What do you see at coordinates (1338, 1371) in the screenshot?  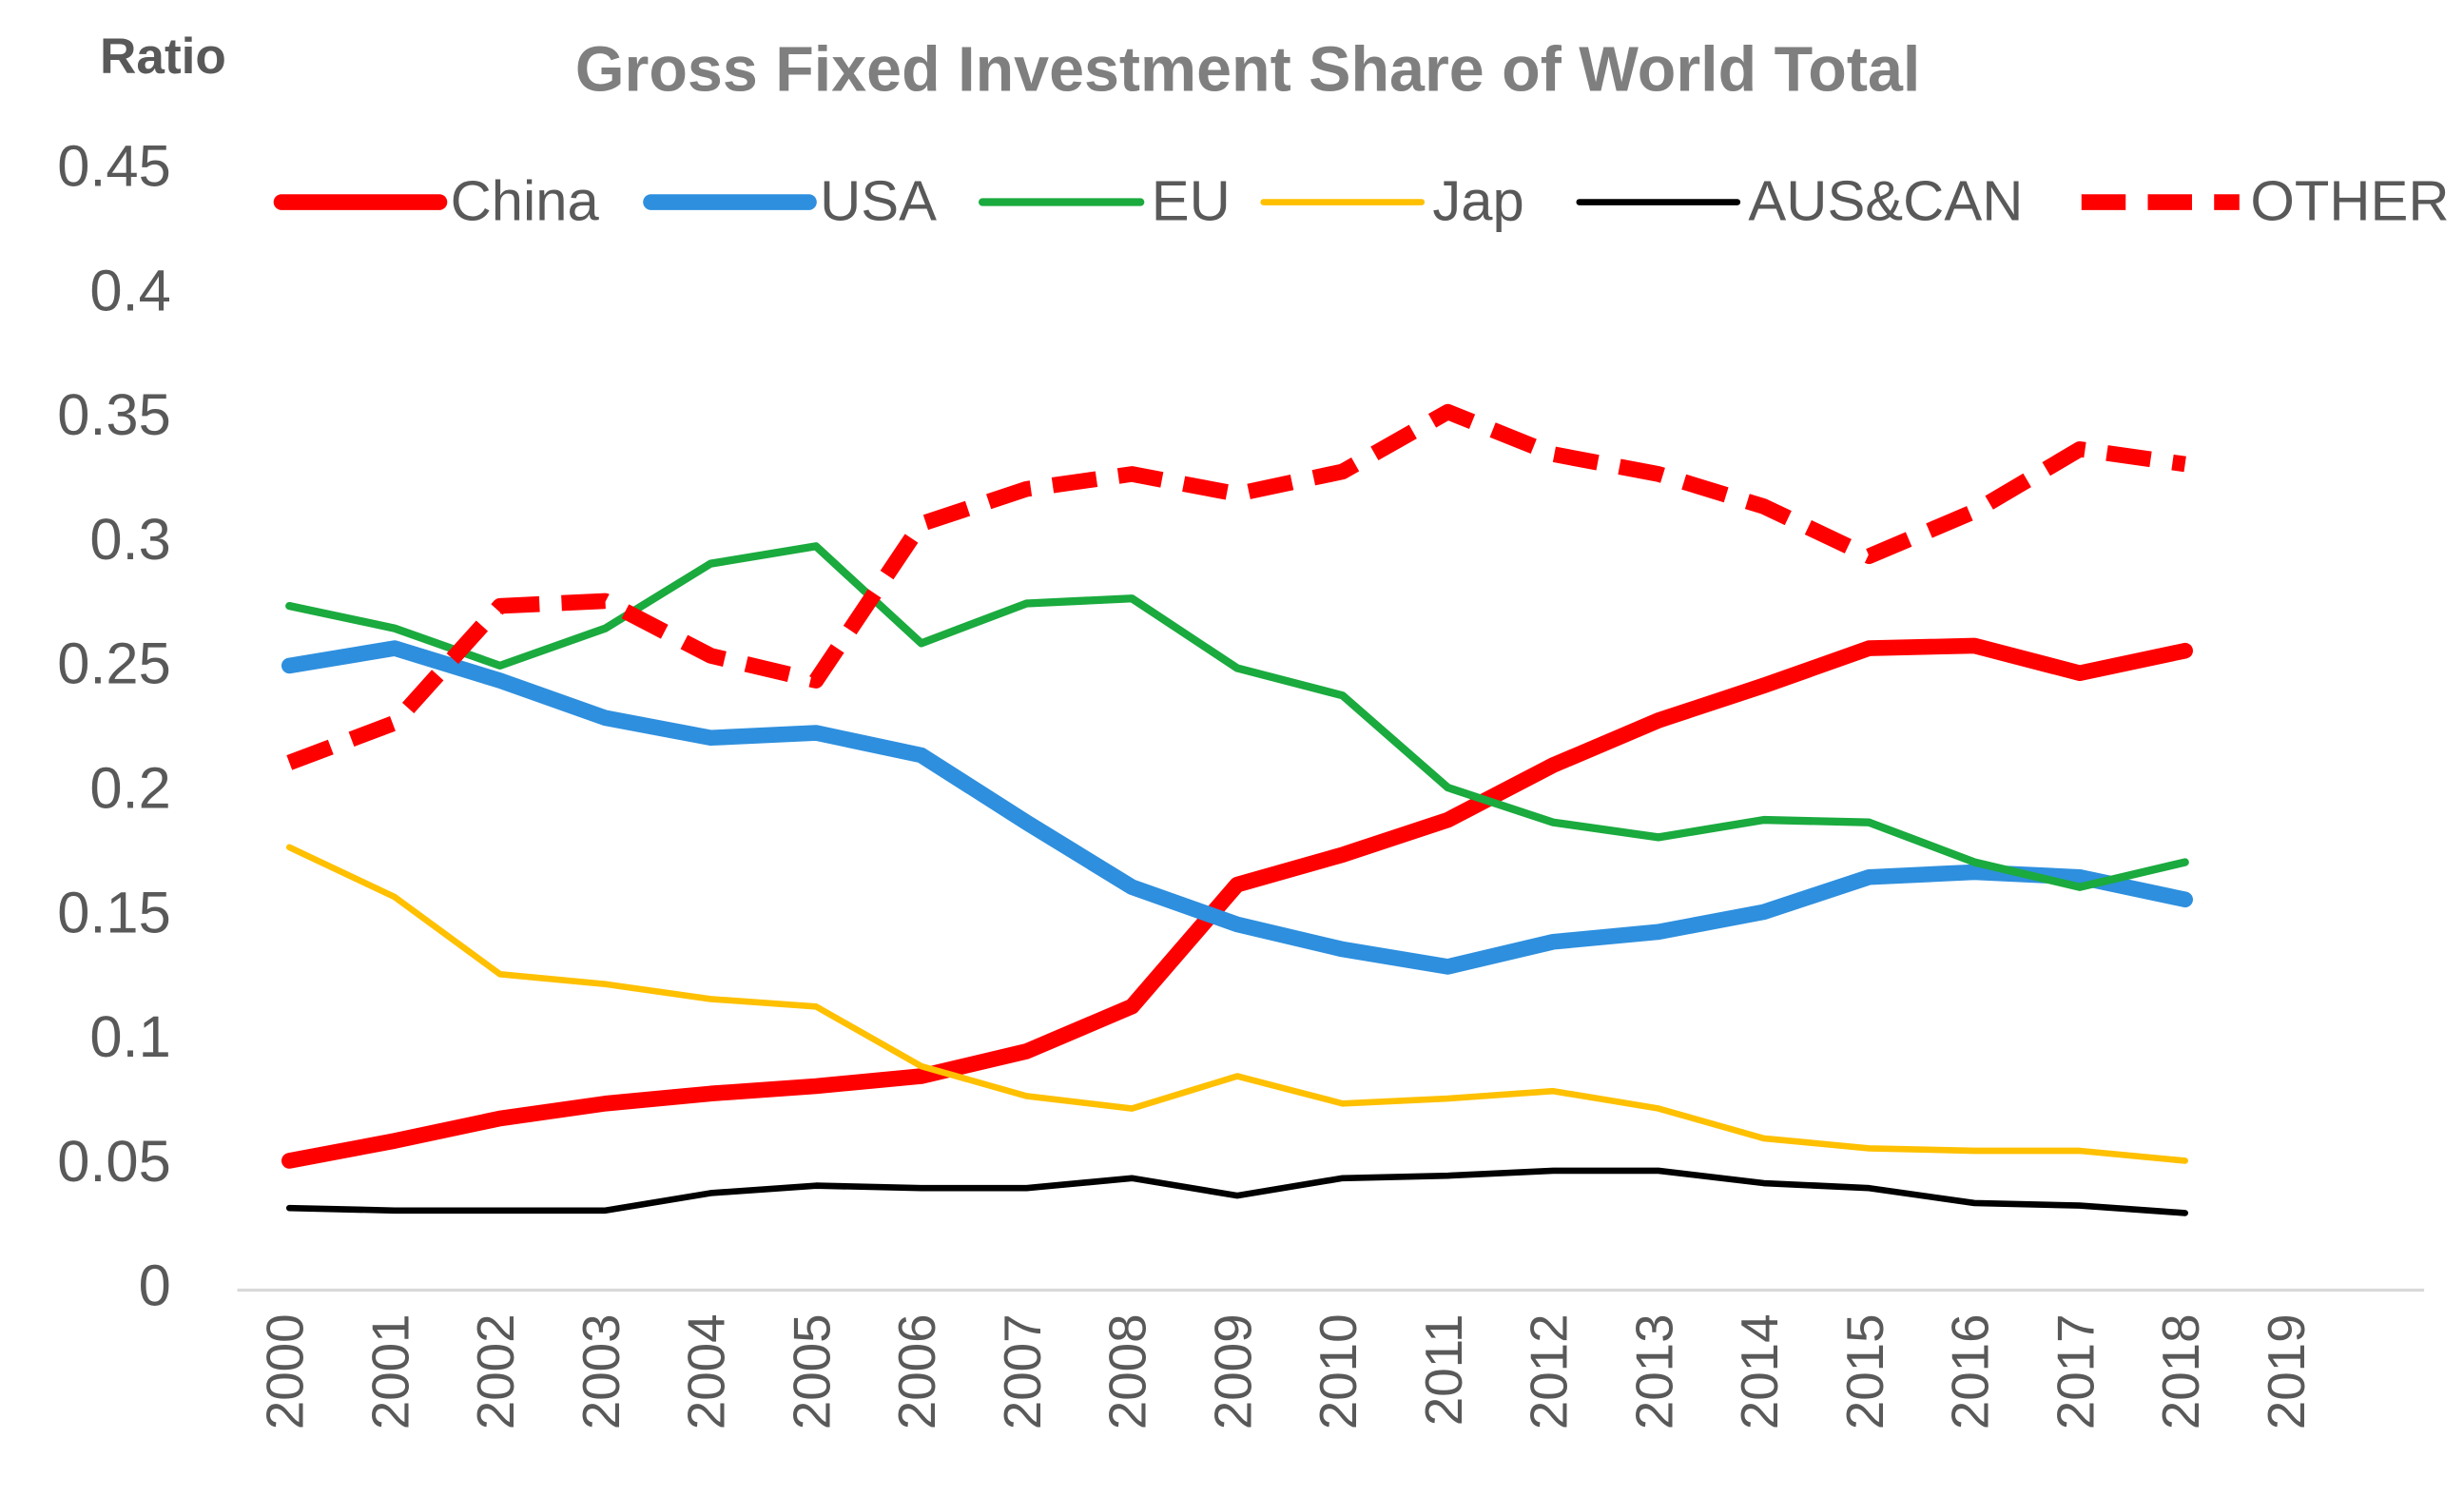 I see `x-tick-label: 2010` at bounding box center [1338, 1371].